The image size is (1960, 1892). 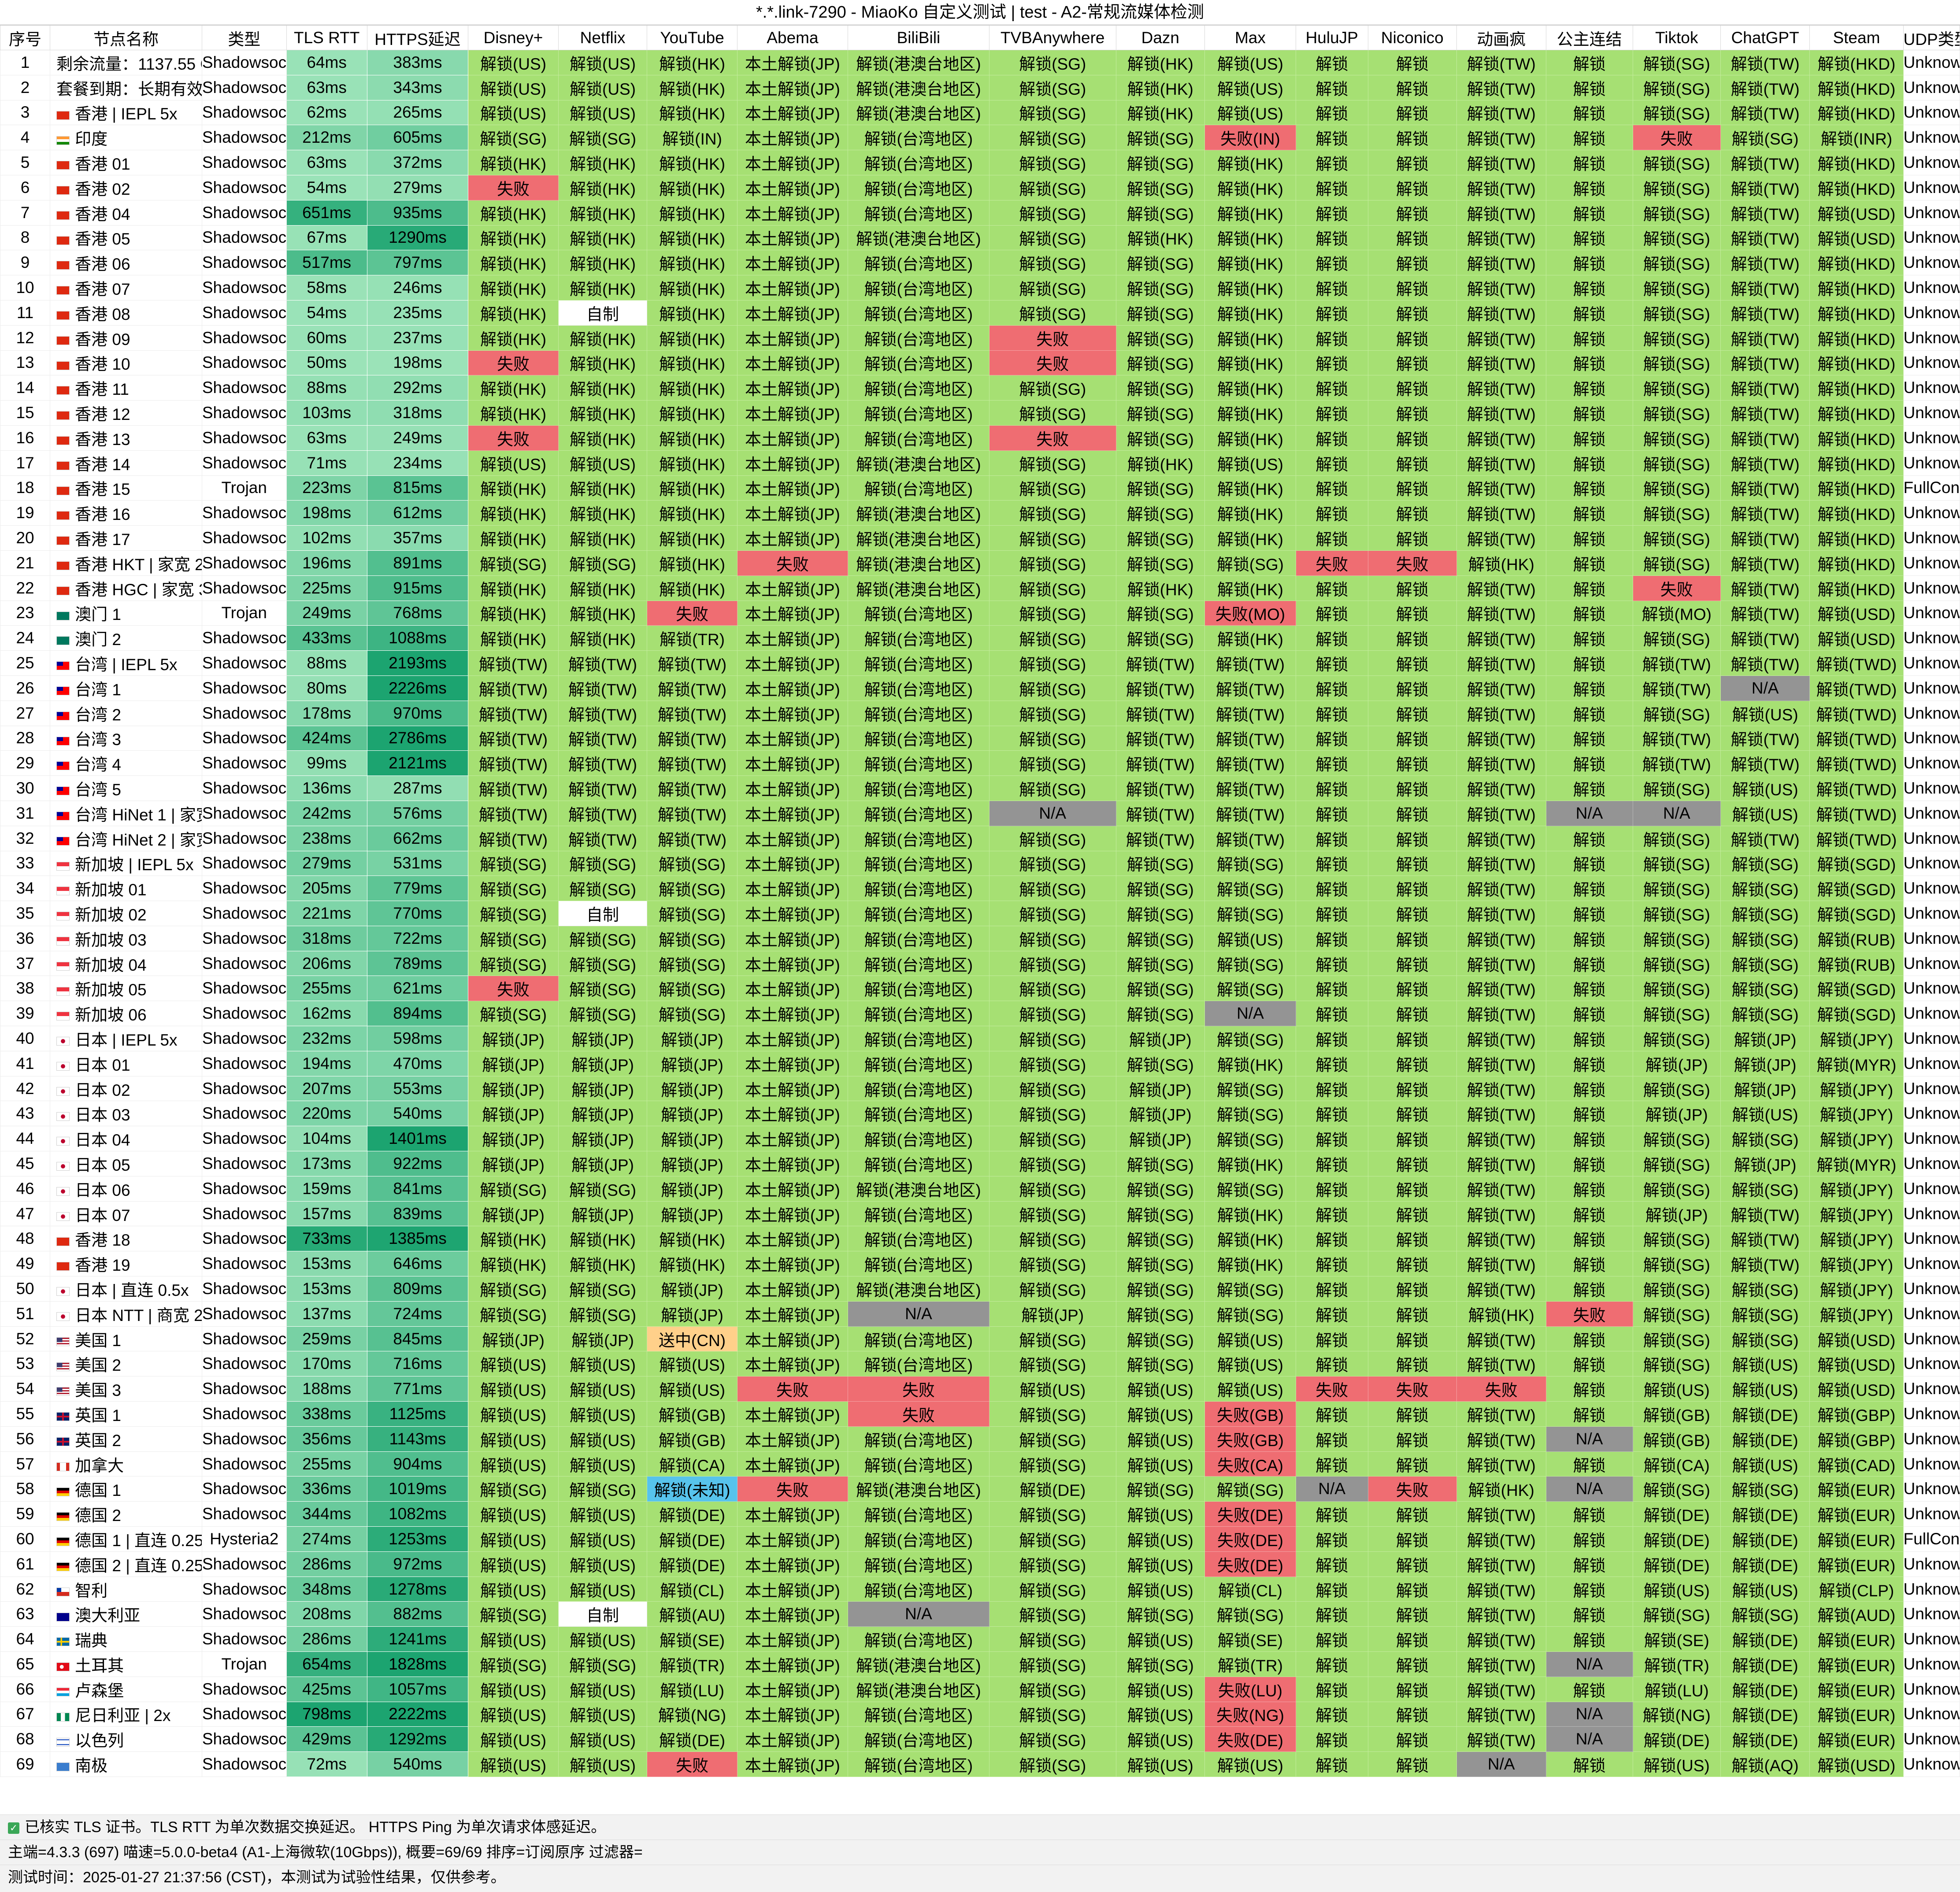 I want to click on flag-sg-icon, so click(x=63, y=891).